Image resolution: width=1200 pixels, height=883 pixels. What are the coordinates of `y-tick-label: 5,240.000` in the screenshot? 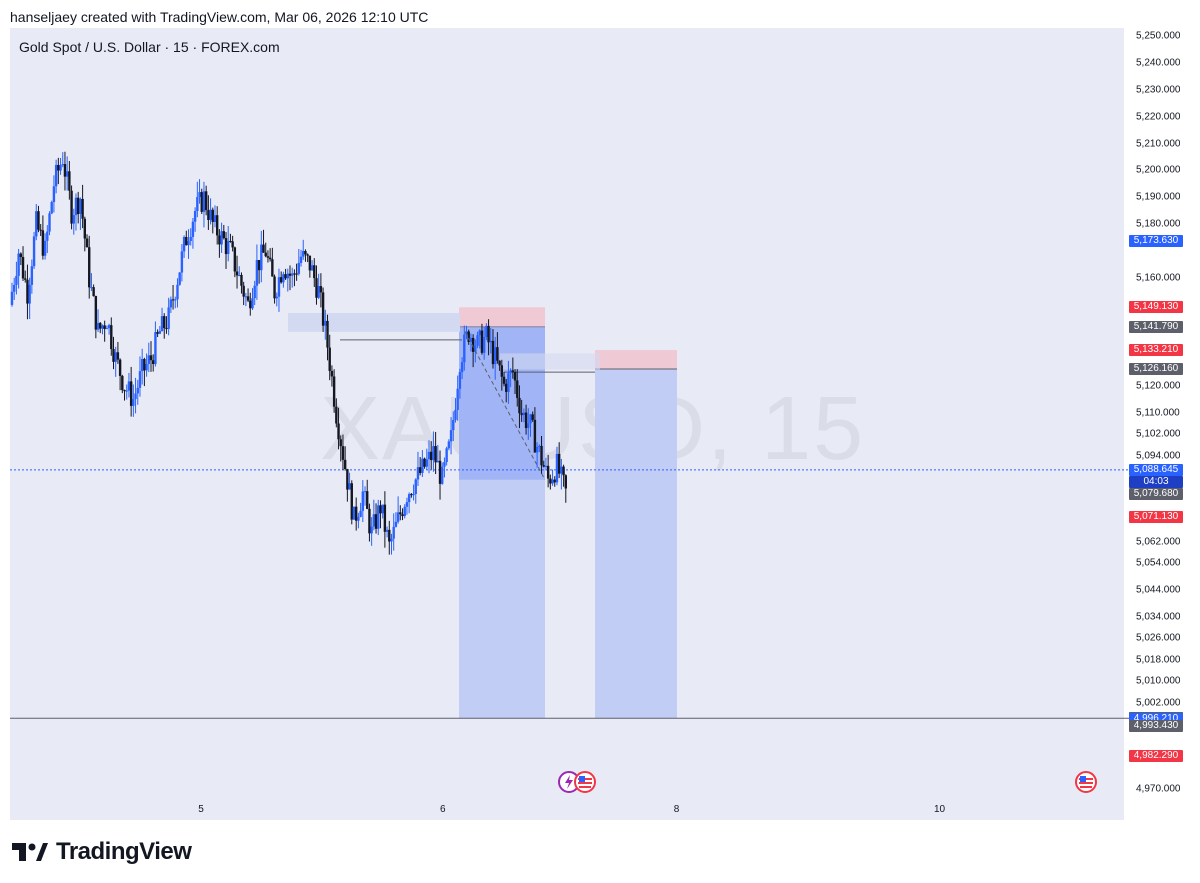 It's located at (1158, 63).